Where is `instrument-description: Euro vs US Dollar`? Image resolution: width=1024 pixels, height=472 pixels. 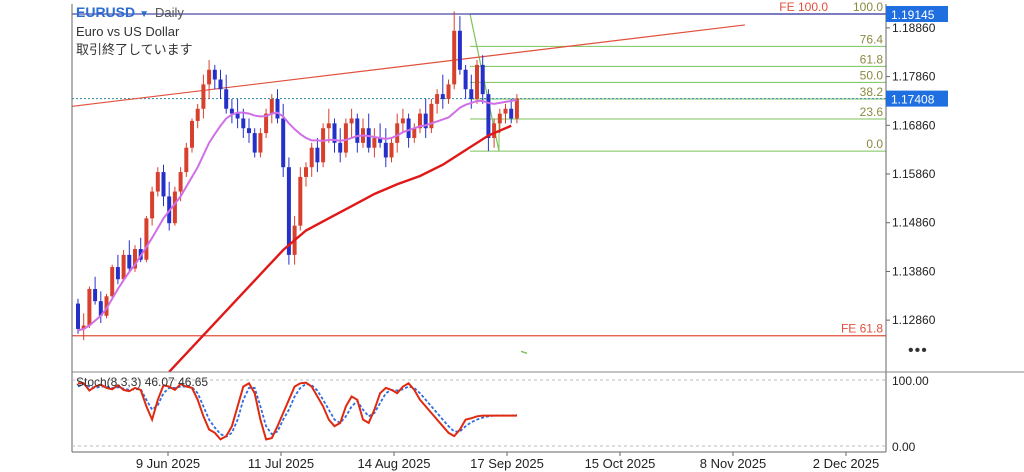
instrument-description: Euro vs US Dollar is located at coordinates (128, 31).